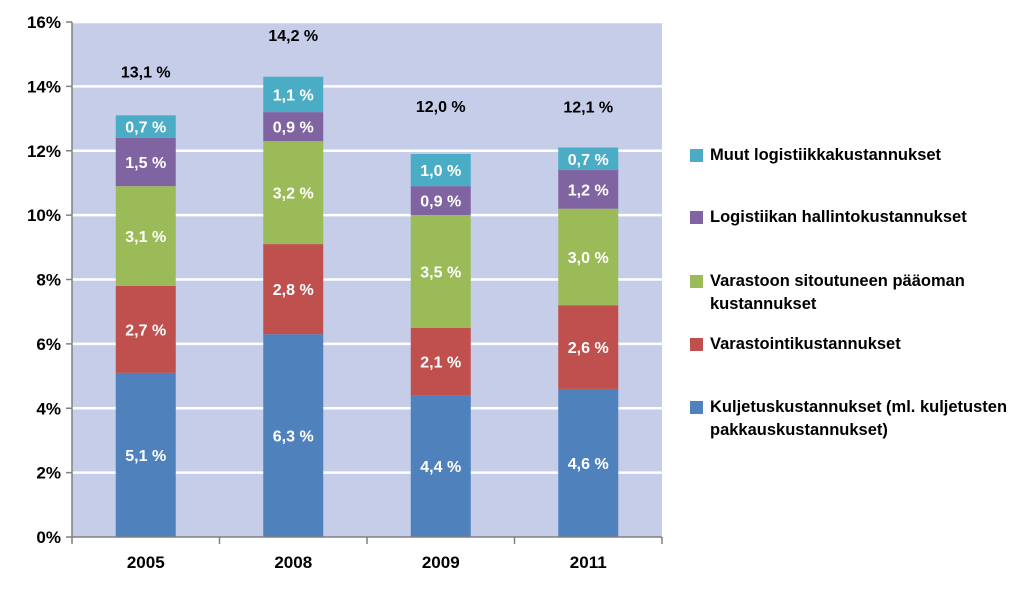  I want to click on data-label: 2,7 %, so click(145, 330).